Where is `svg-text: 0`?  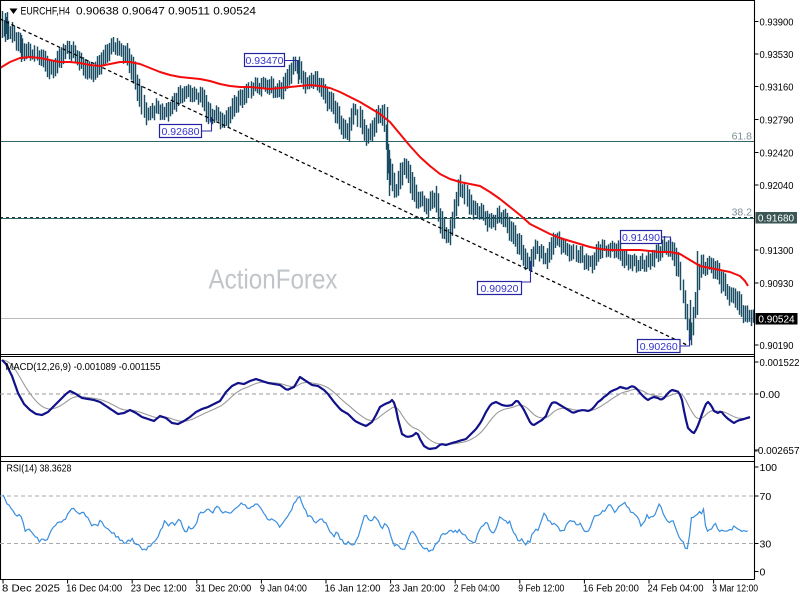
svg-text: 0 is located at coordinates (763, 572).